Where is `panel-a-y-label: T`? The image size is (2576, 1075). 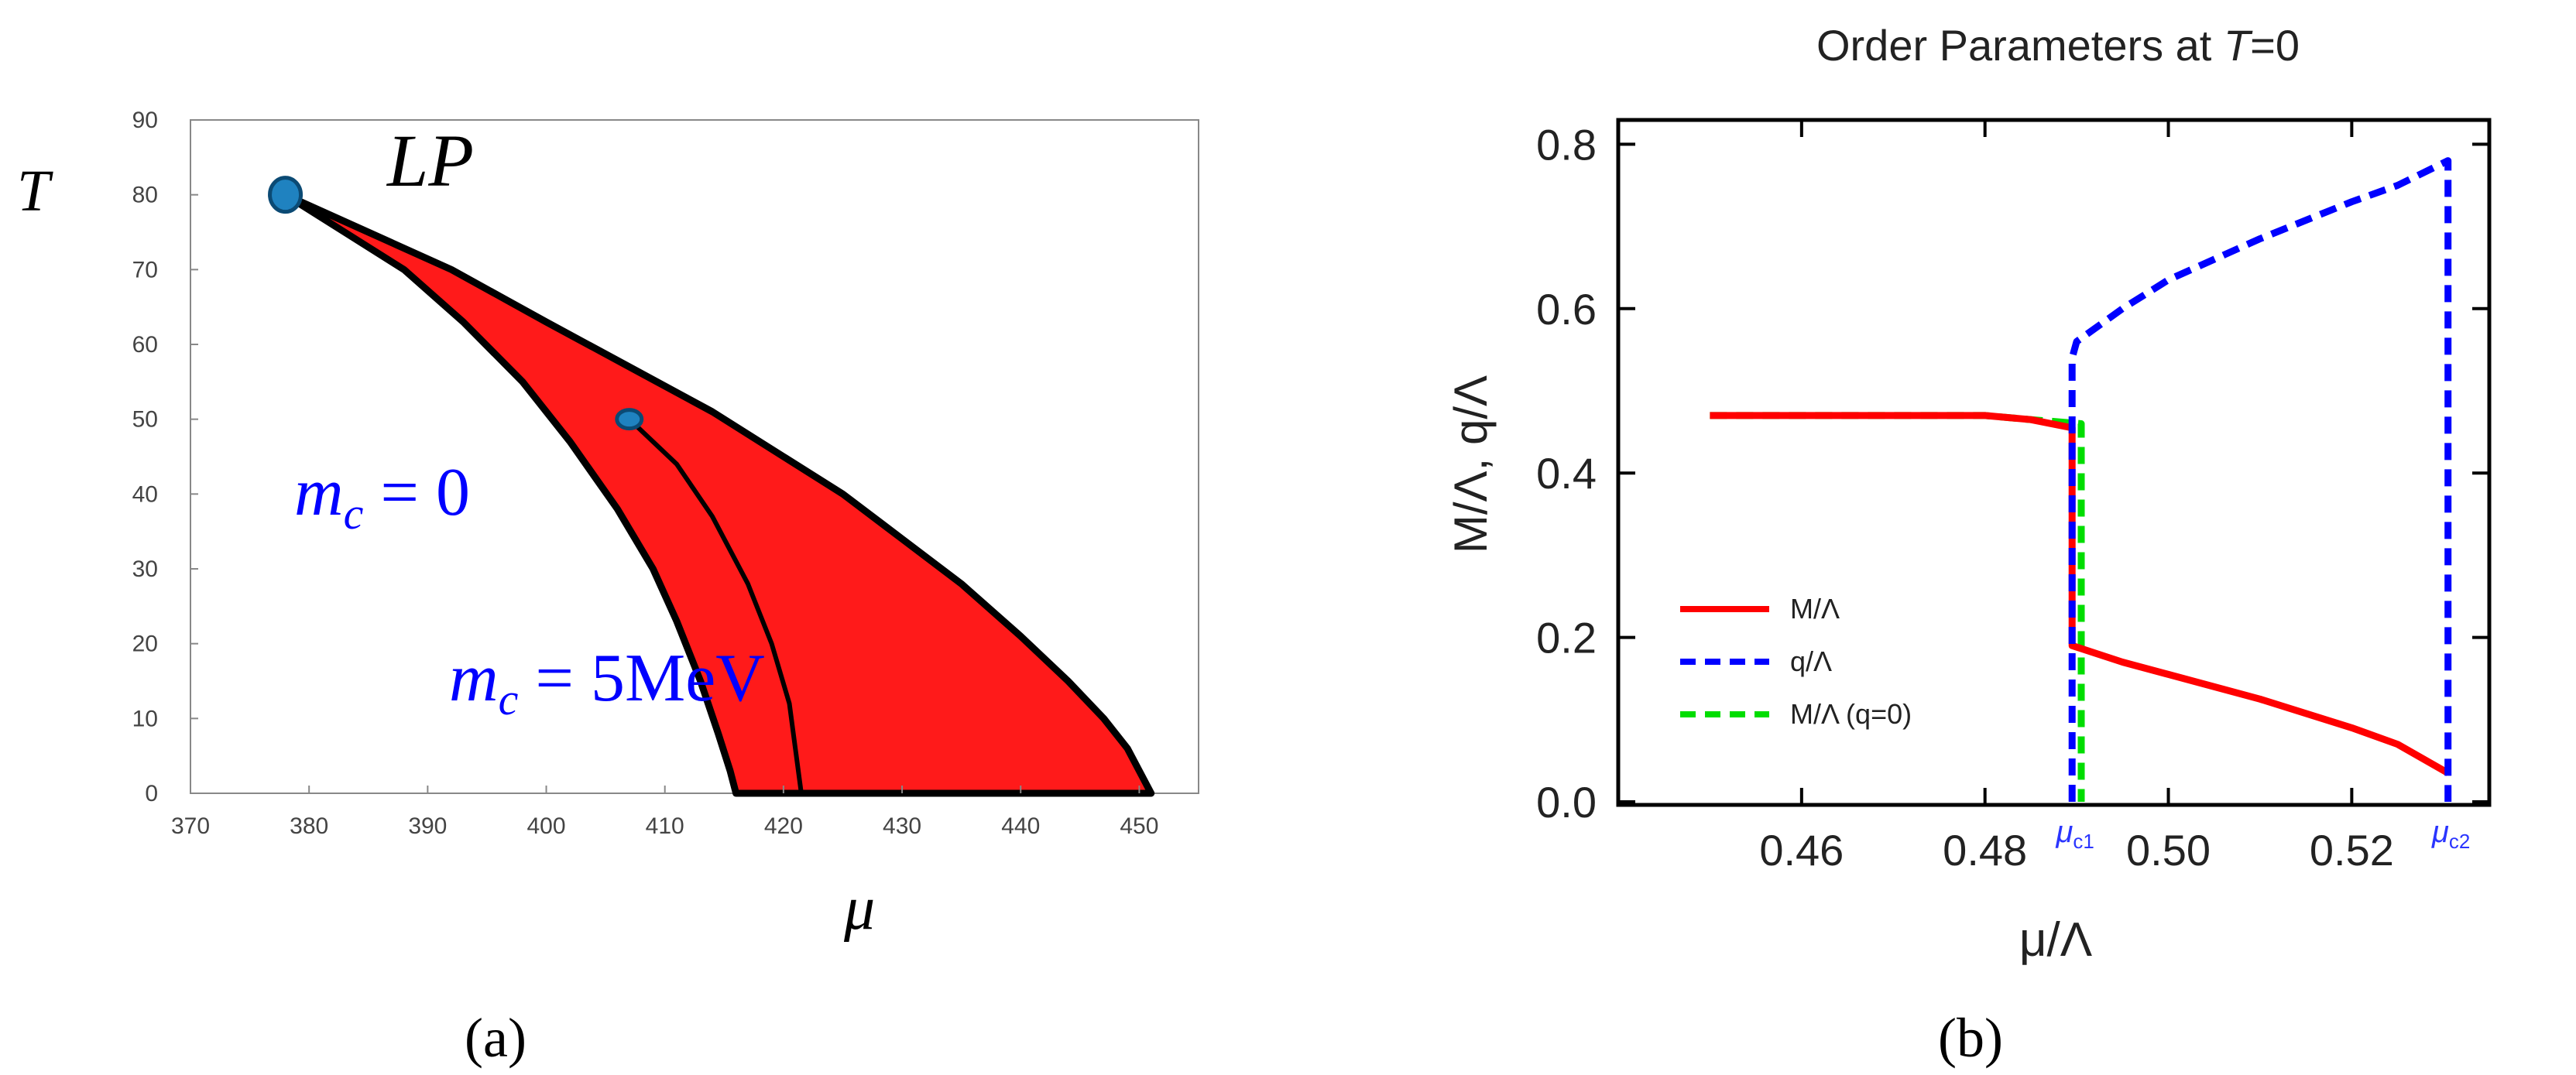 panel-a-y-label: T is located at coordinates (35, 191).